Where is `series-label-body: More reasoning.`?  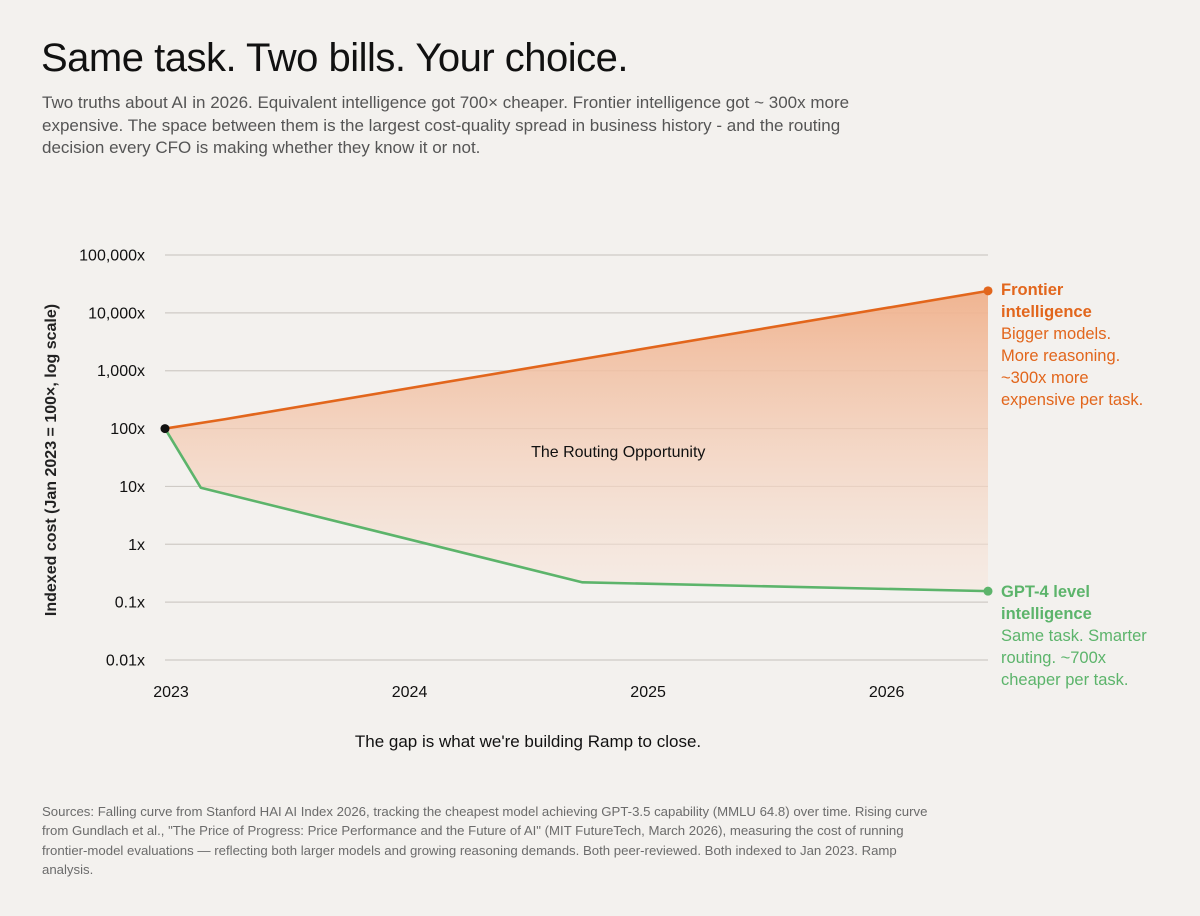 series-label-body: More reasoning. is located at coordinates (1060, 356).